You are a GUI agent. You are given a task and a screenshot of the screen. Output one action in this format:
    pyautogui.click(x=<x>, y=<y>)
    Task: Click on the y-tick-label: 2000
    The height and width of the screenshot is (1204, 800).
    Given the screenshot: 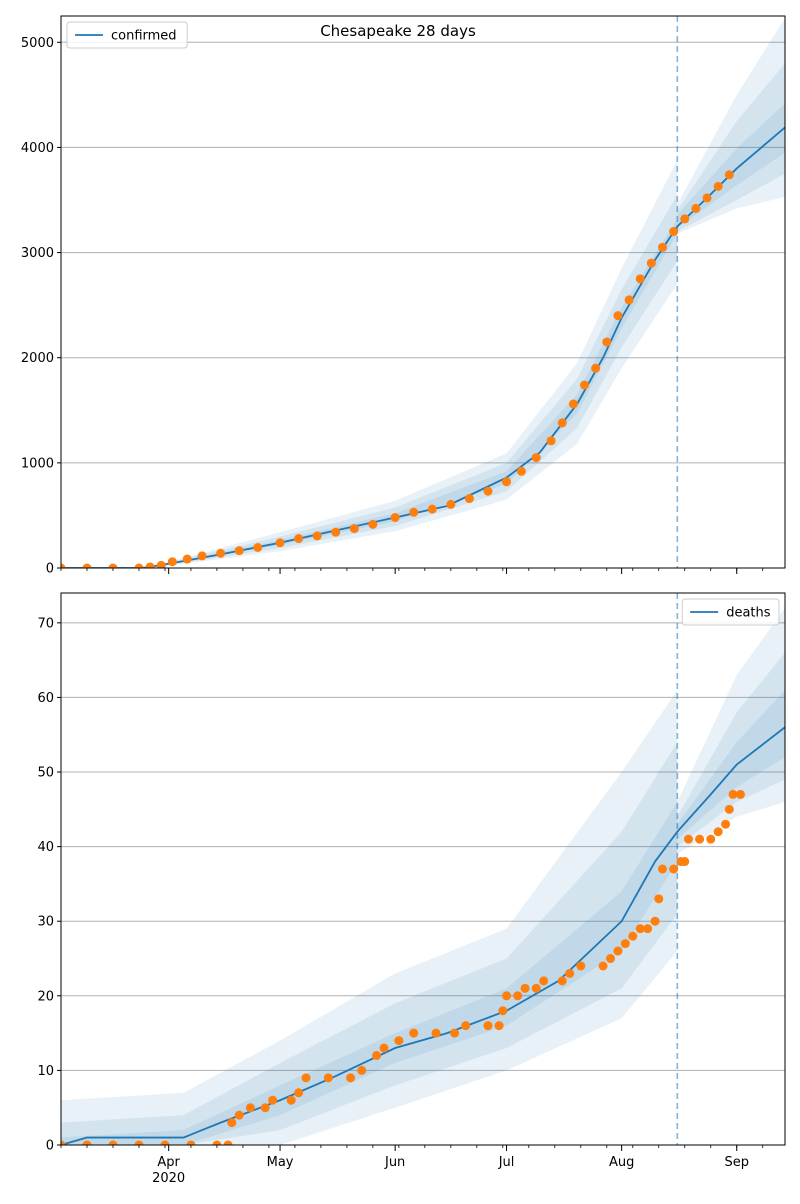 What is the action you would take?
    pyautogui.click(x=37, y=358)
    